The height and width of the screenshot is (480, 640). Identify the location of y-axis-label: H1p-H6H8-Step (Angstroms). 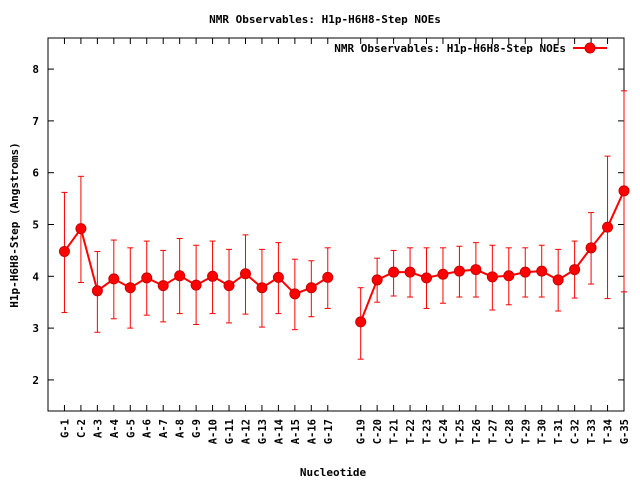
(14, 225).